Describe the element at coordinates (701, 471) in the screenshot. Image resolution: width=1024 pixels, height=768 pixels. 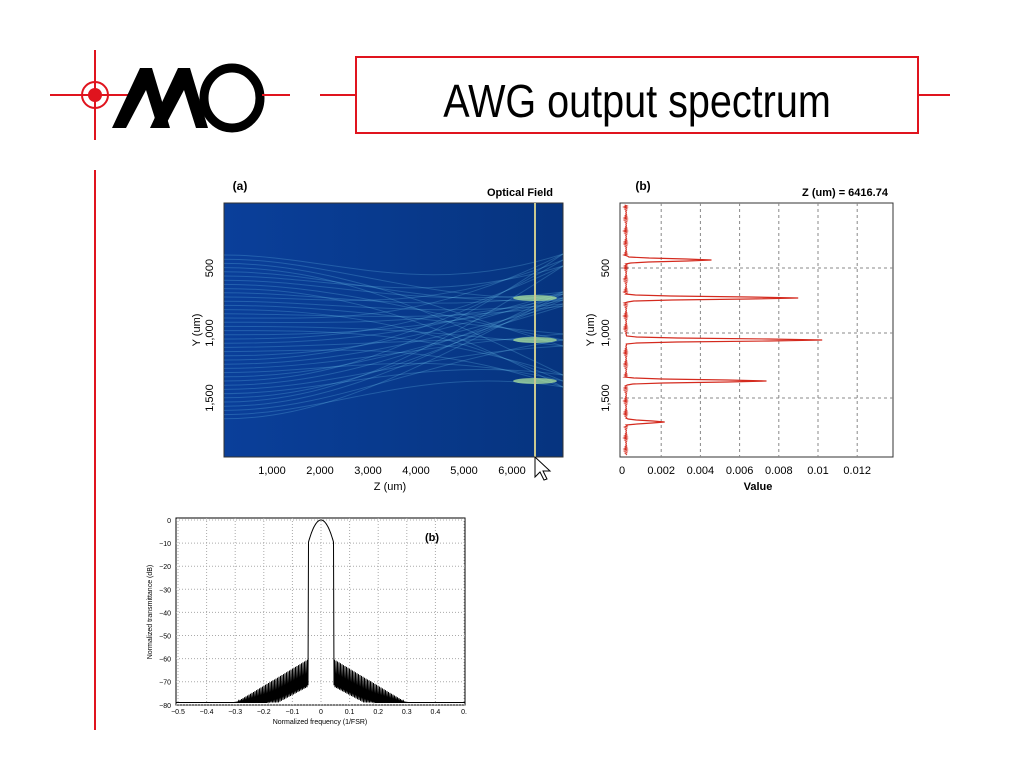
I see `x-tick-label: 0.004` at that location.